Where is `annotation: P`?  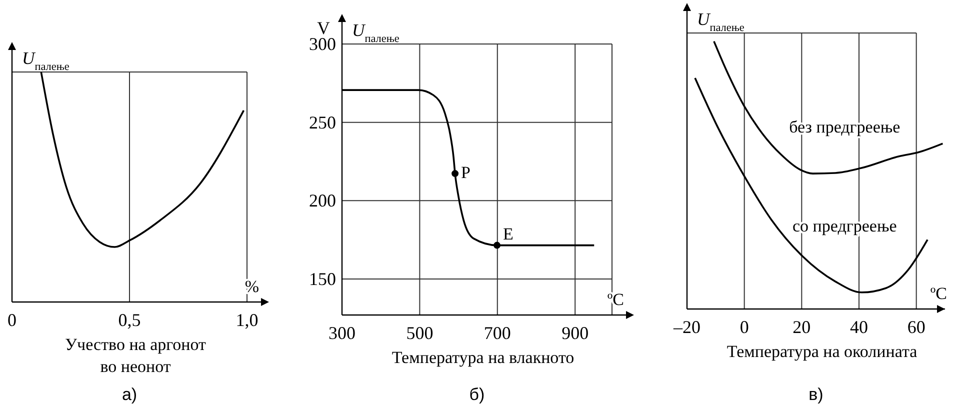
annotation: P is located at coordinates (466, 172).